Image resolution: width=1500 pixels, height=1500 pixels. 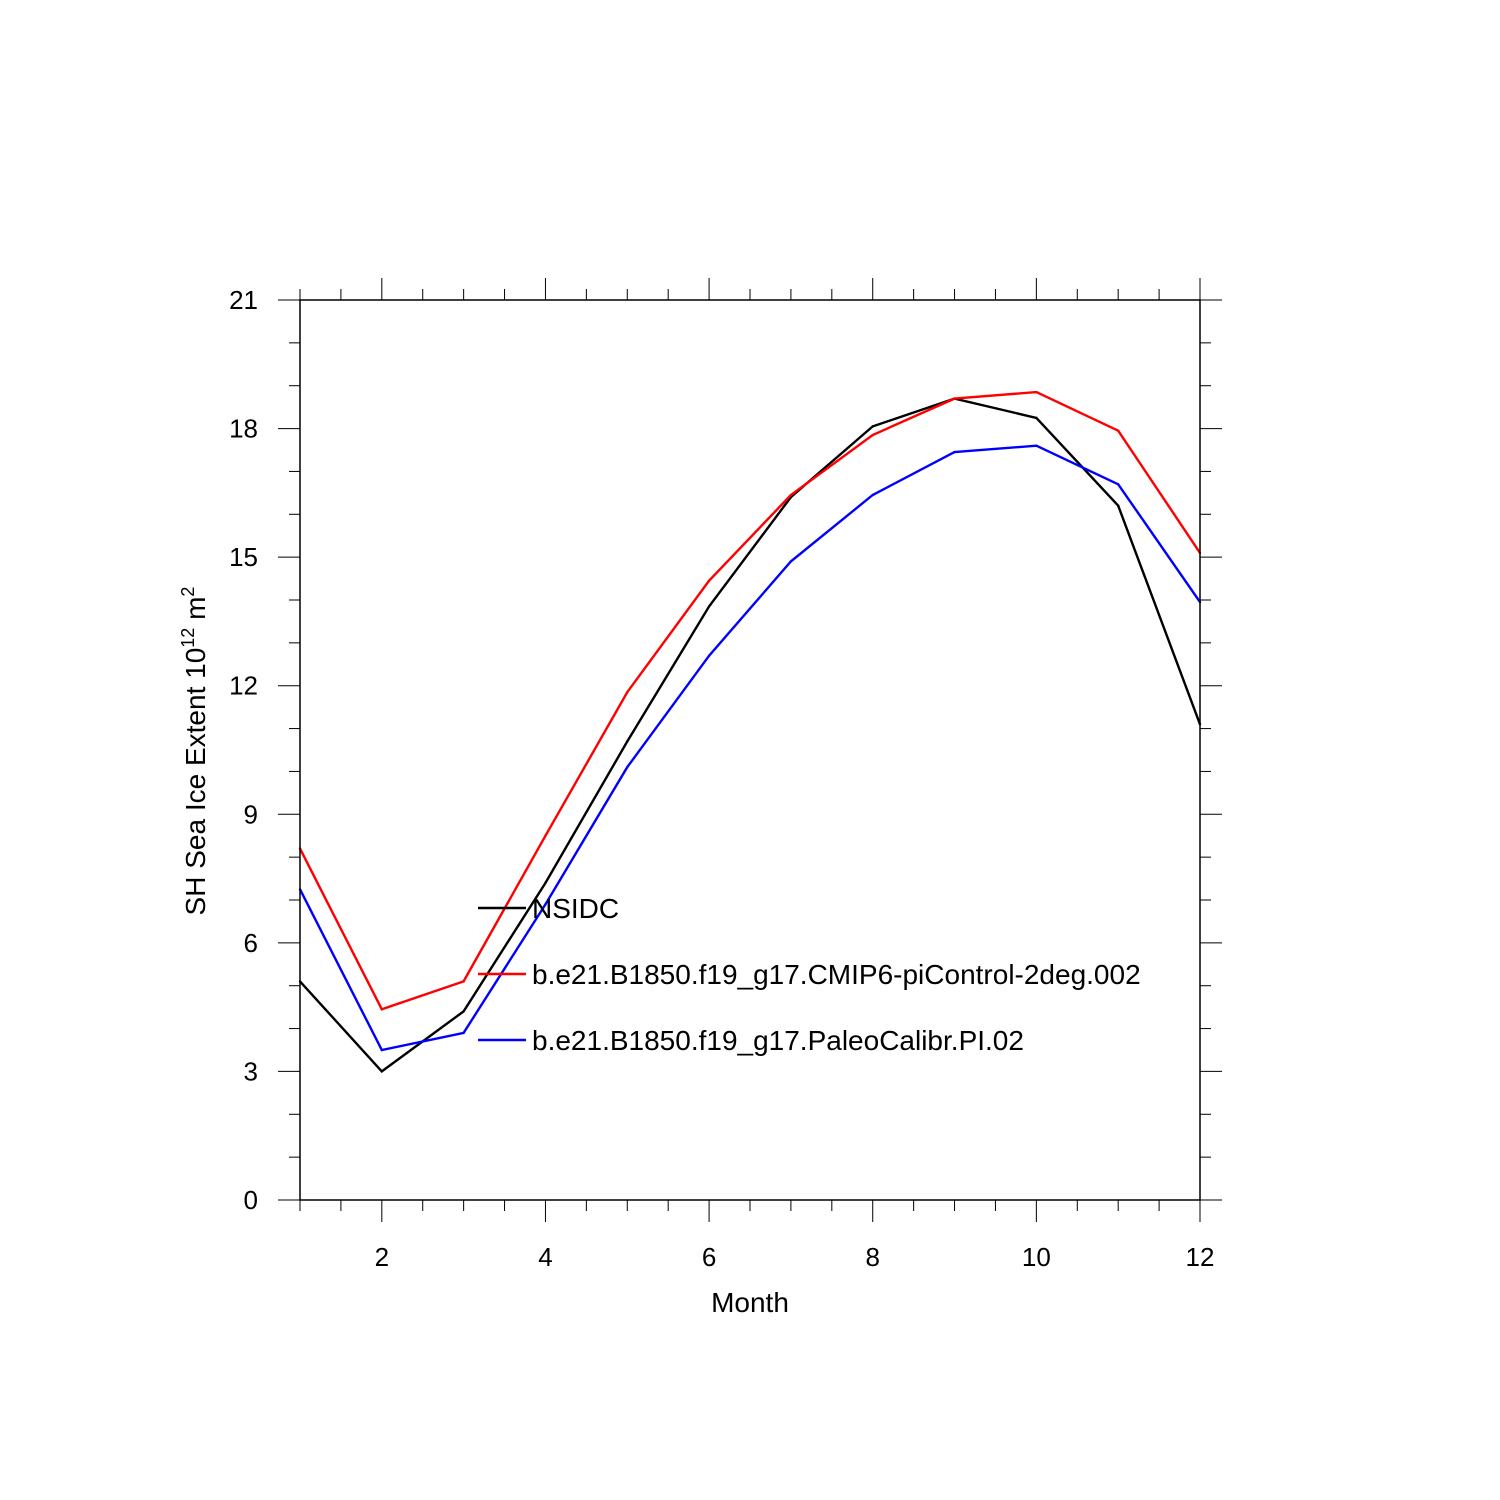 I want to click on y-axis-title-unit-exponent: 2, so click(x=188, y=592).